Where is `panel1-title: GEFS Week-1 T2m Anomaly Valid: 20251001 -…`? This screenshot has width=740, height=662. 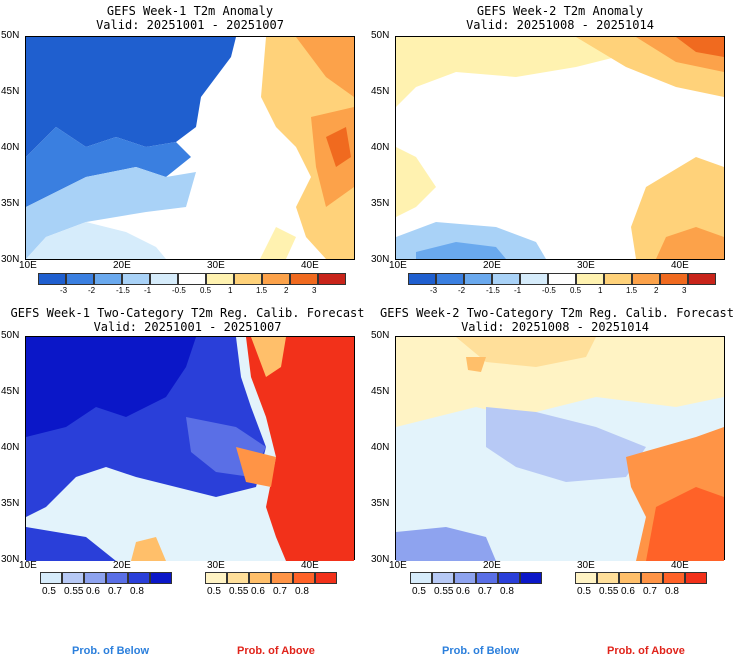
panel1-title: GEFS Week-1 T2m Anomaly Valid: 20251001 -… is located at coordinates (190, 18).